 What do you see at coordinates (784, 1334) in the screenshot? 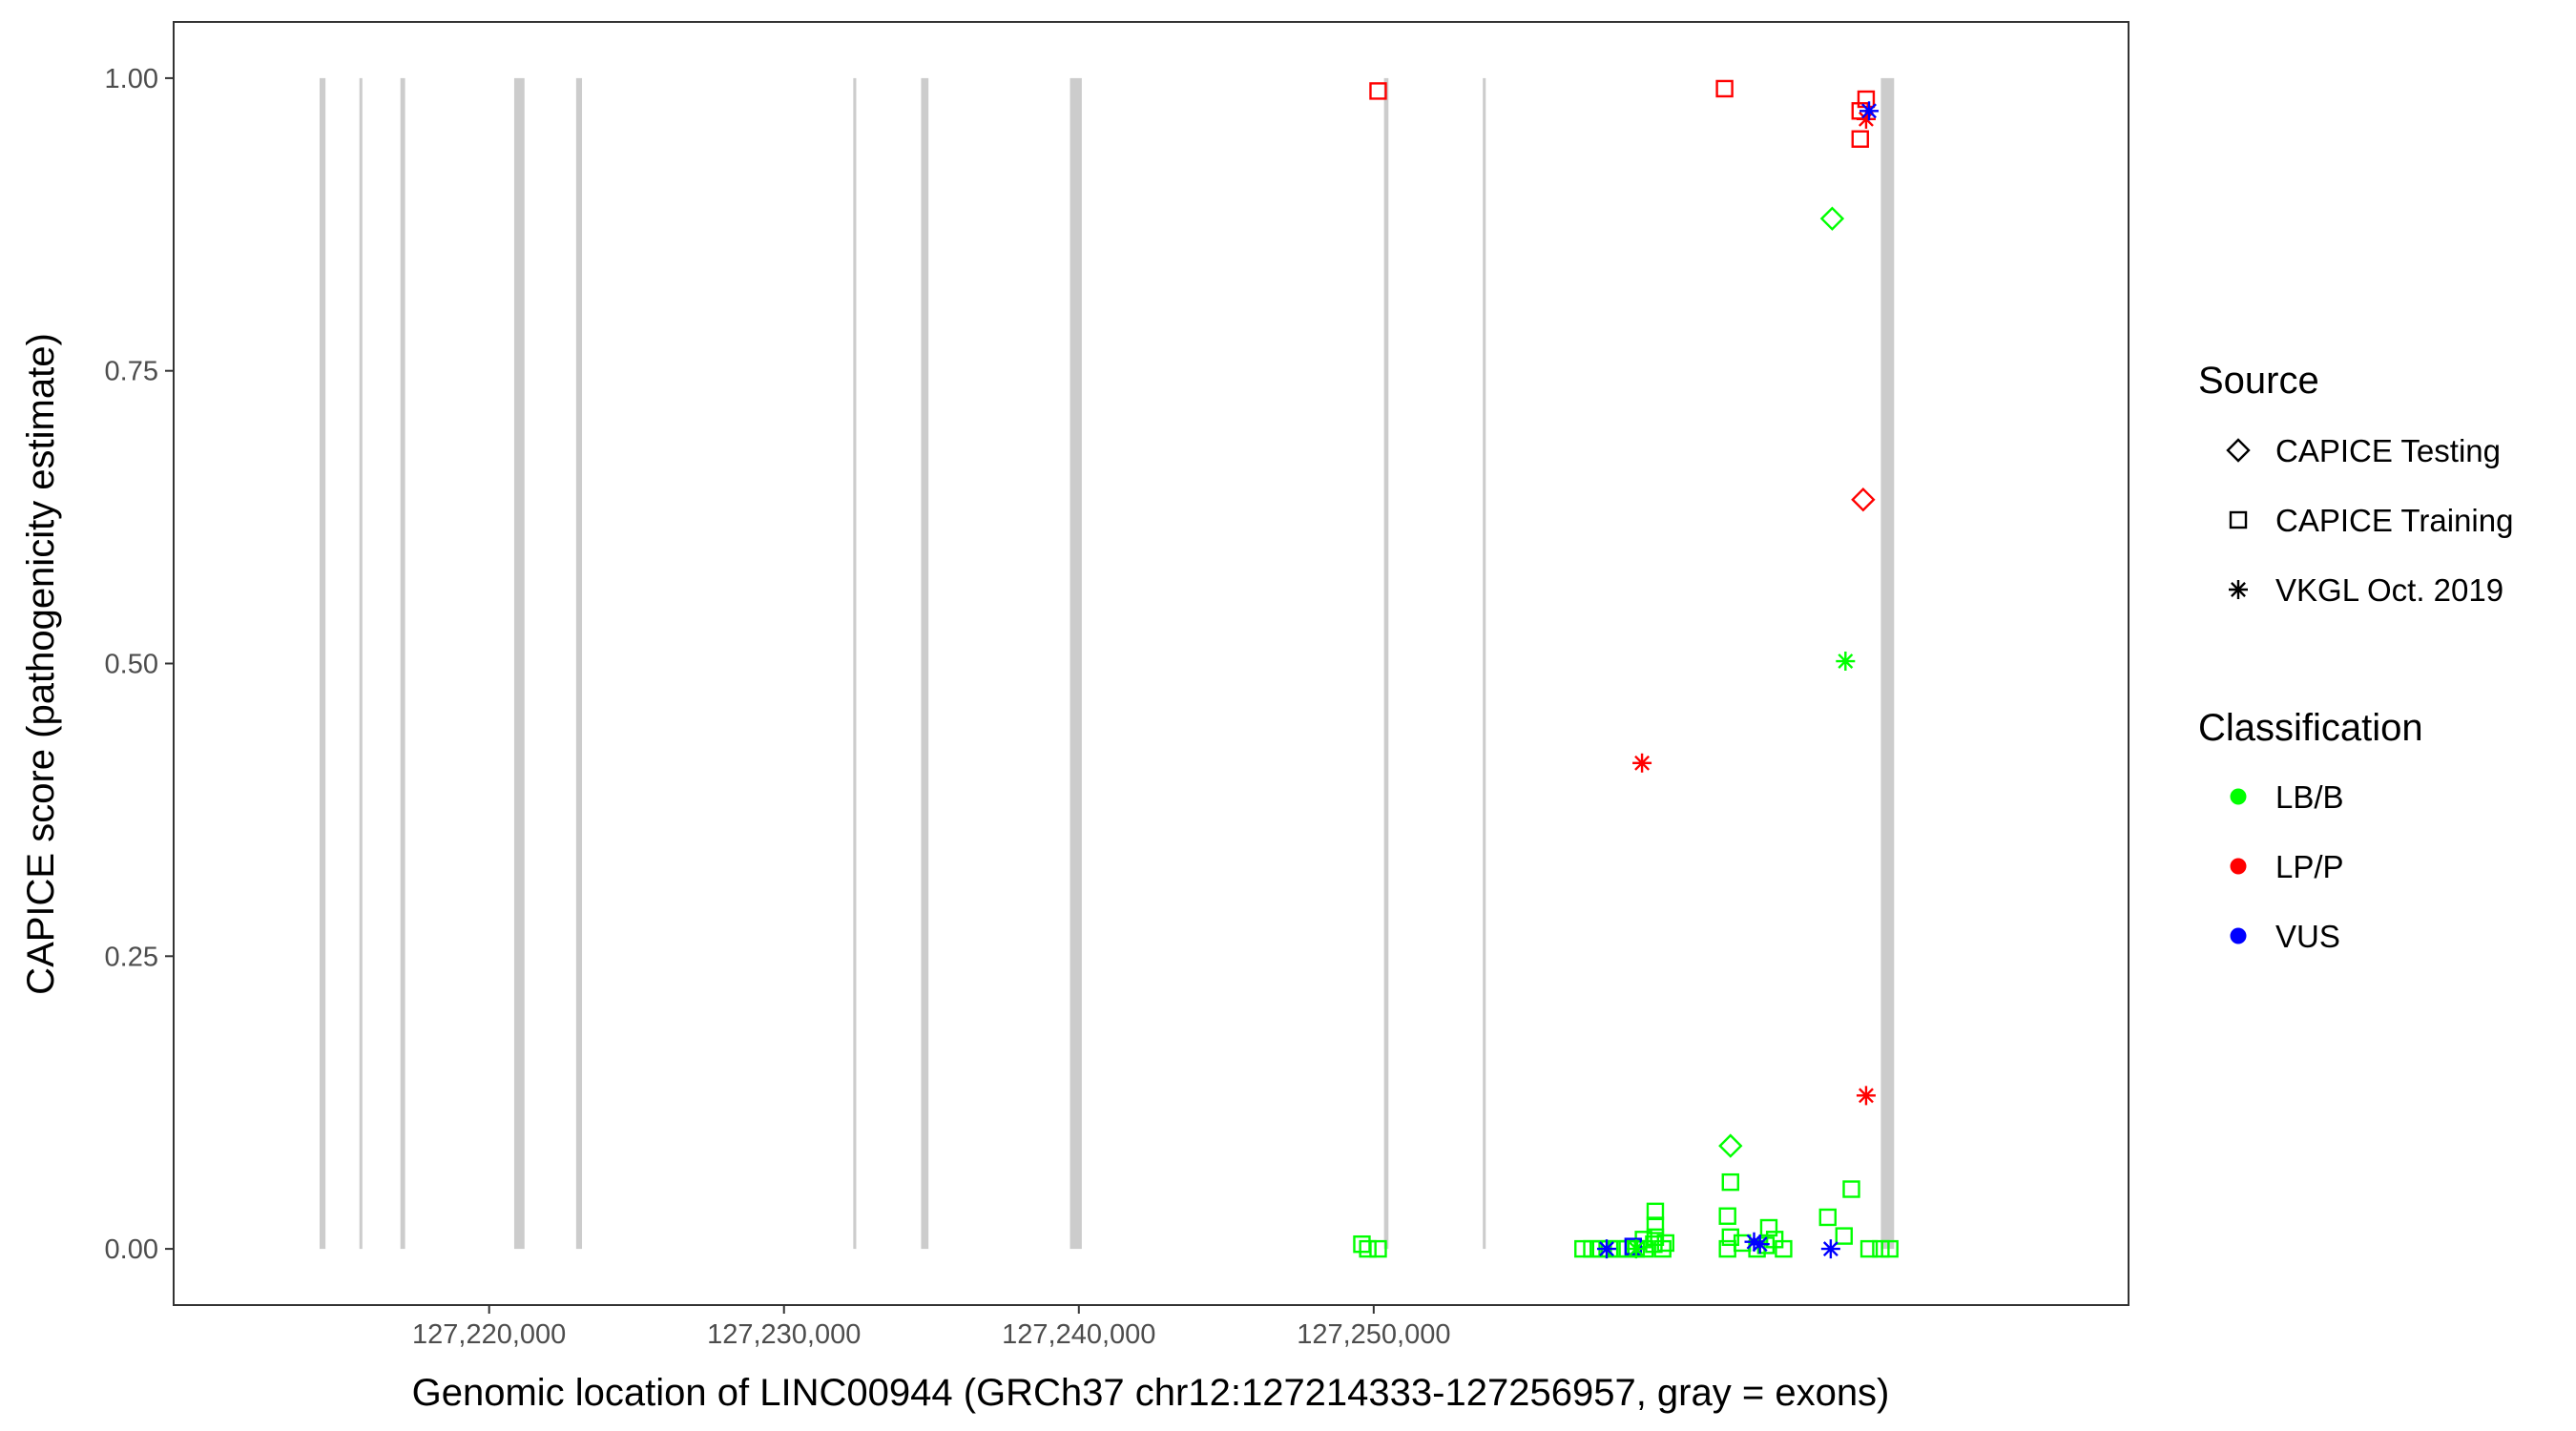
I see `x-tick-label: 127,230,000` at bounding box center [784, 1334].